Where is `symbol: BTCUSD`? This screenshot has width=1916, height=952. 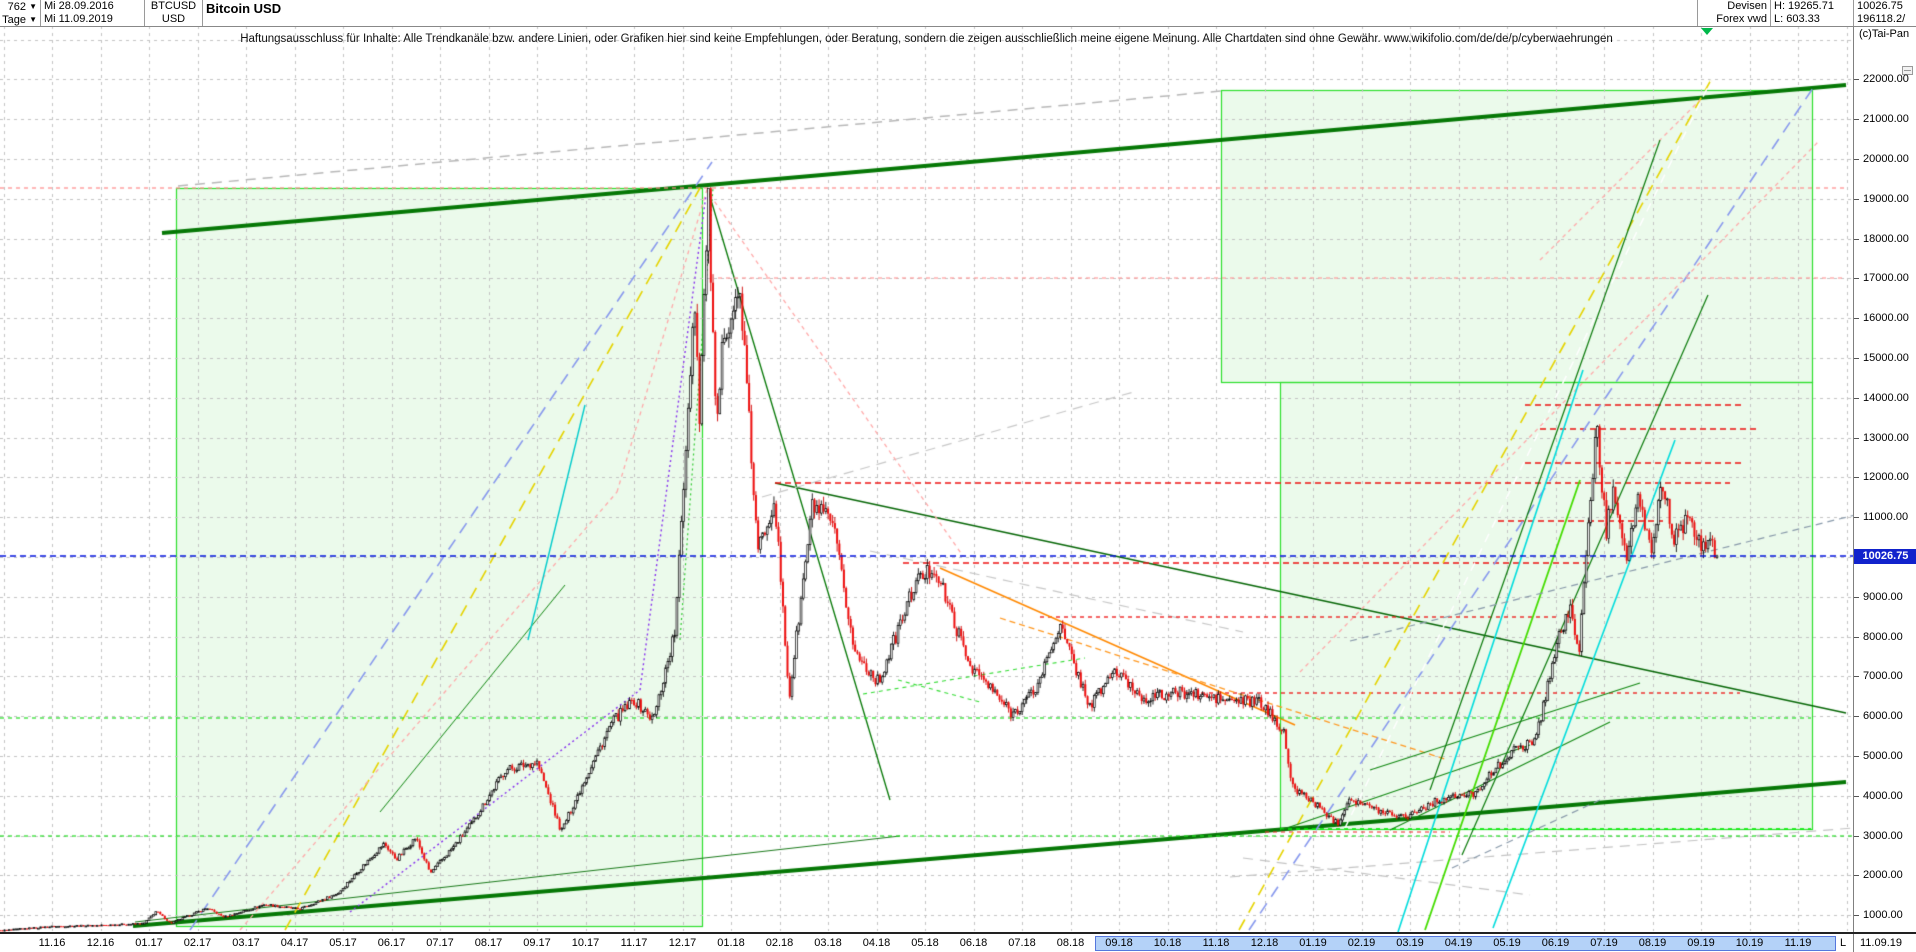 symbol: BTCUSD is located at coordinates (173, 6).